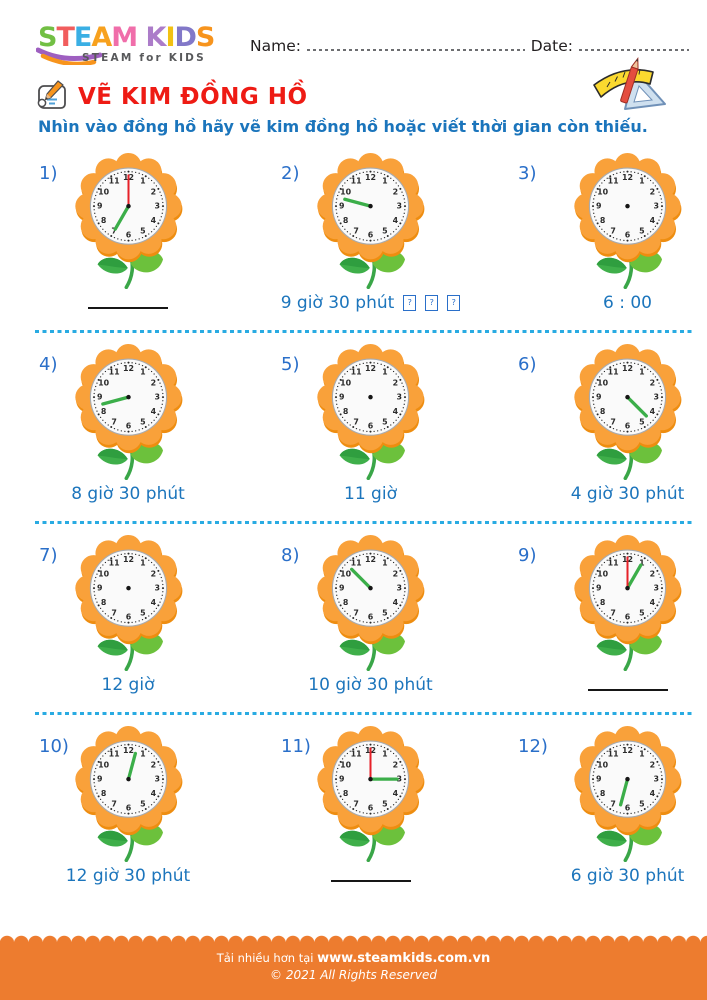  Describe the element at coordinates (171, 96) in the screenshot. I see `title-row: VẼ KIM ĐỒNG HỒ` at that location.